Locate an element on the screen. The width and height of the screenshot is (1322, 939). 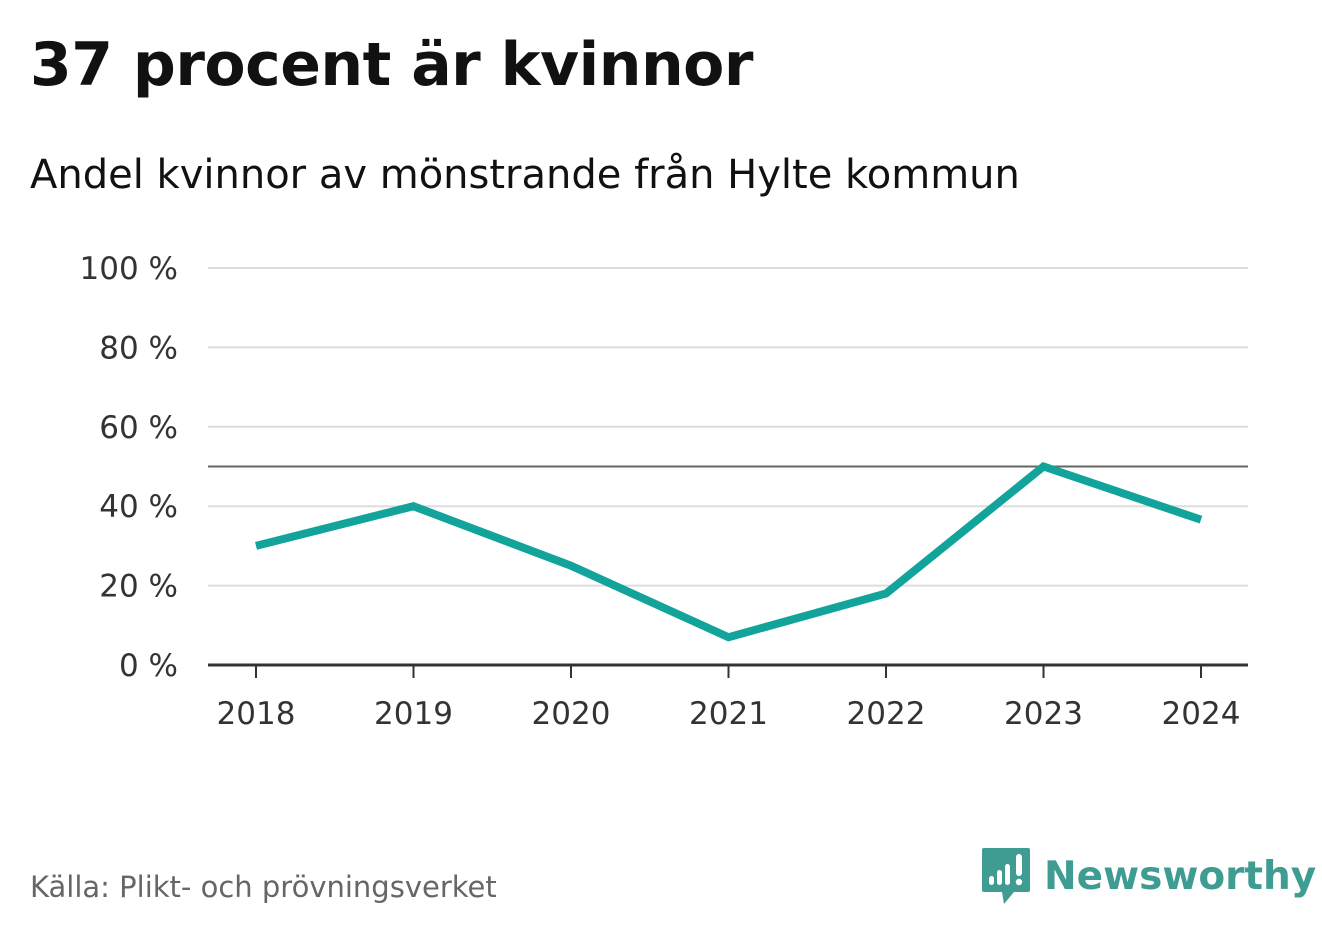
series-group is located at coordinates (729, 552).